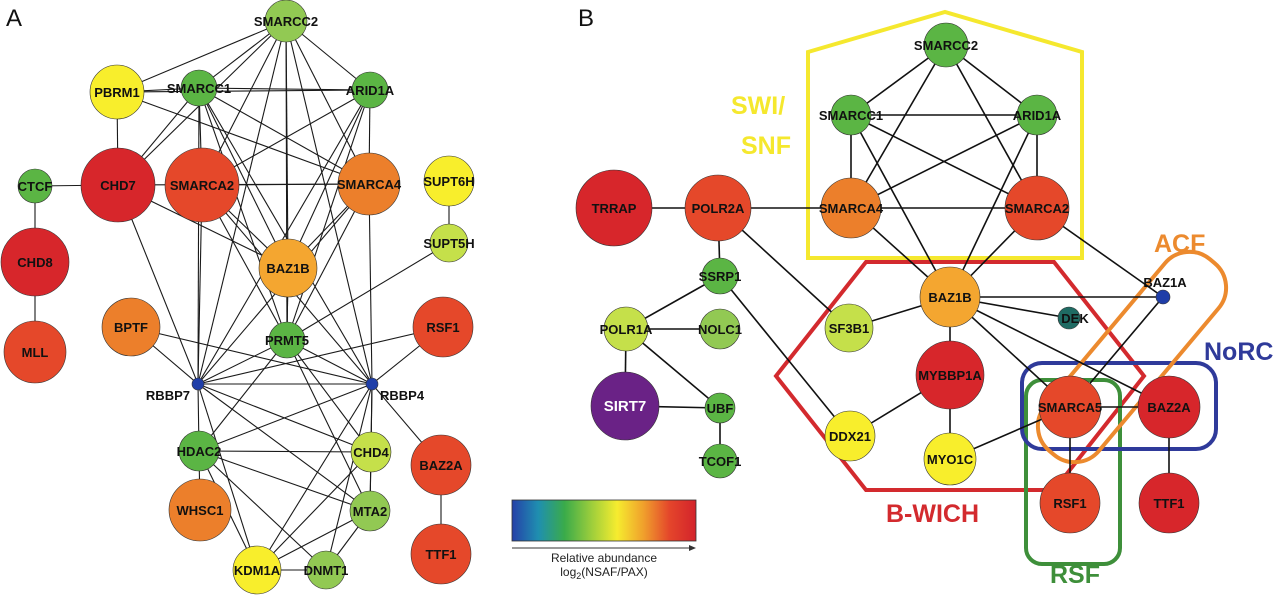  Describe the element at coordinates (117, 92) in the screenshot. I see `node-label-pbrm1: PBRM1` at that location.